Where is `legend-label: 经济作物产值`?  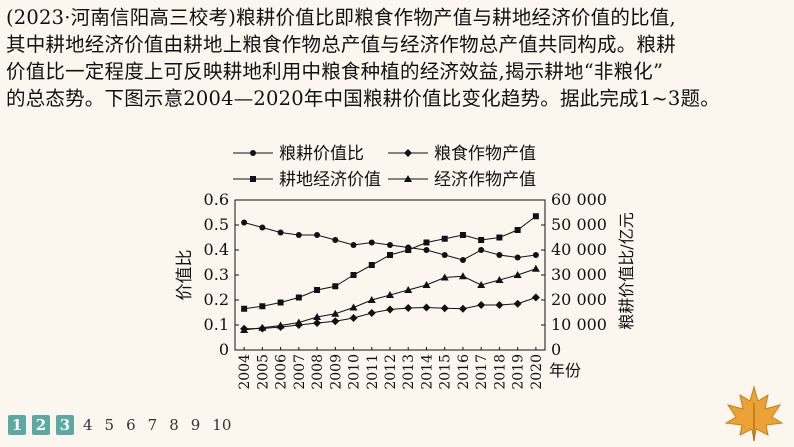 legend-label: 经济作物产值 is located at coordinates (485, 180).